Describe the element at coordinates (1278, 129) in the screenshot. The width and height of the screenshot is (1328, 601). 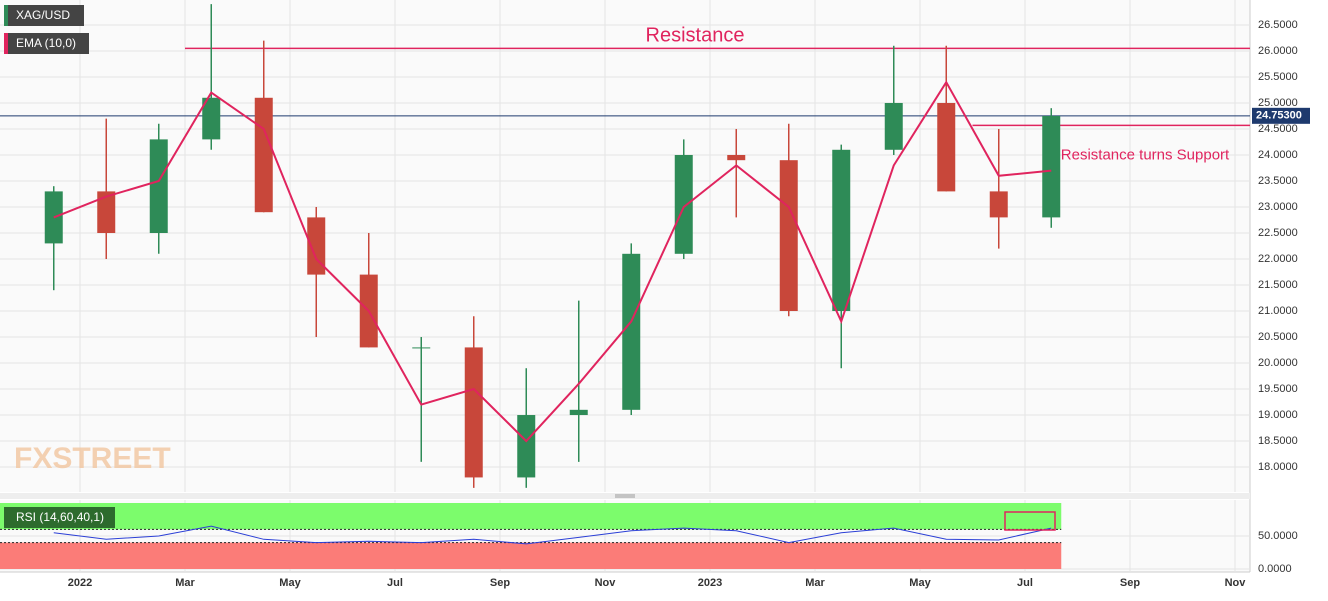
I see `y-tick-label: 24.5000` at that location.